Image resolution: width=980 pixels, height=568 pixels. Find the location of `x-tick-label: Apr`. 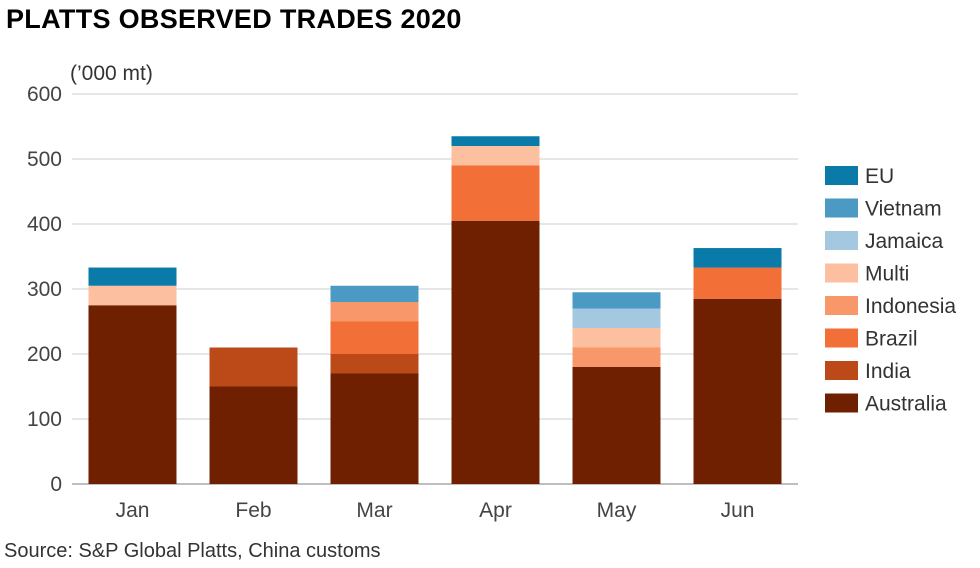

x-tick-label: Apr is located at coordinates (495, 510).